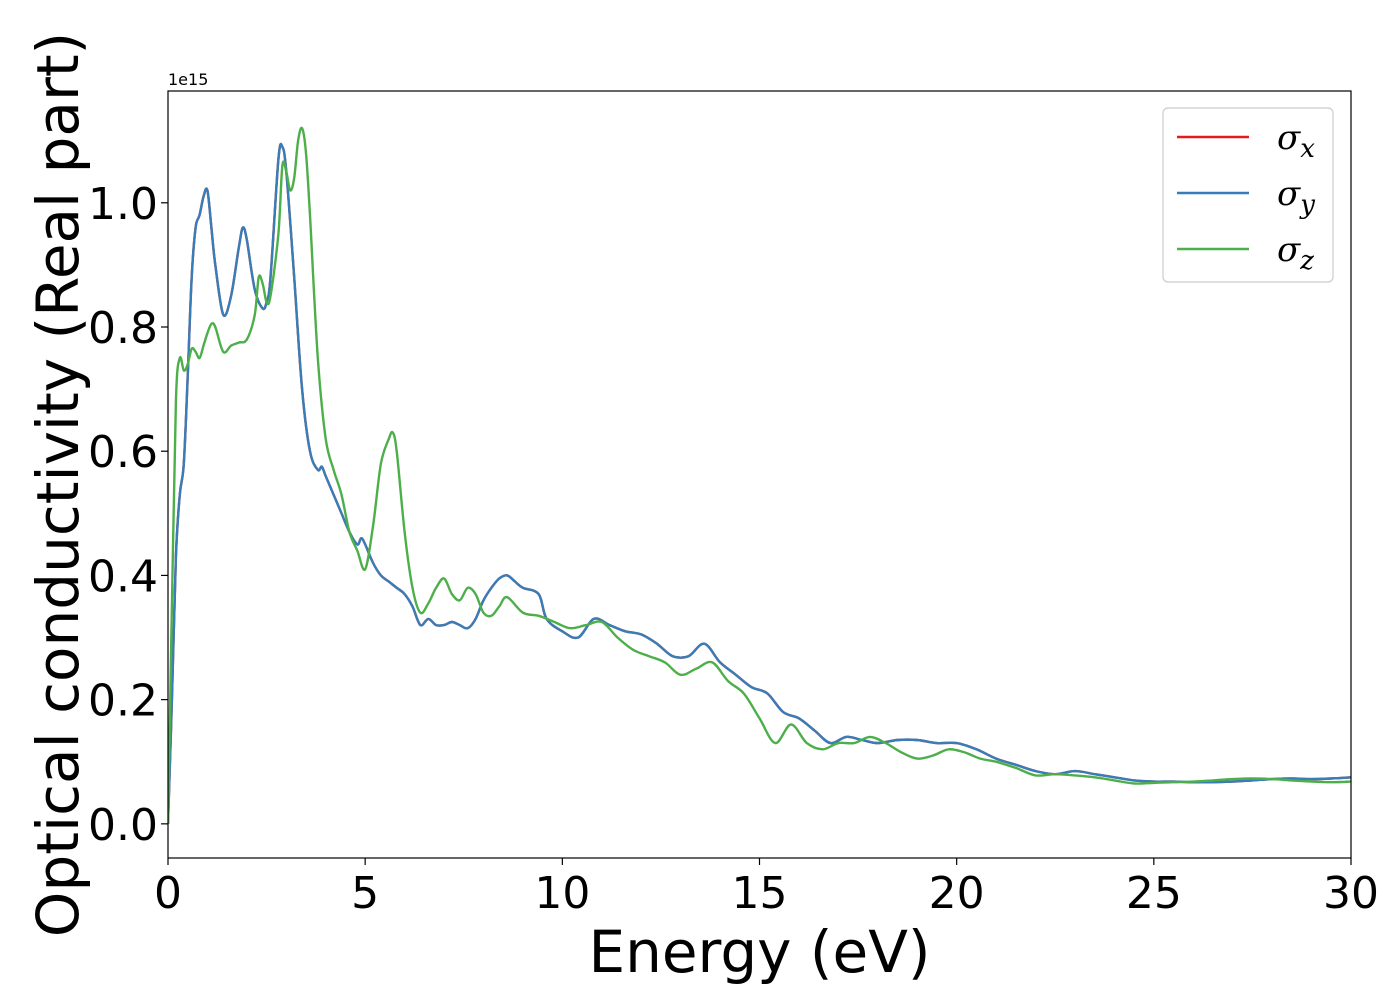 The height and width of the screenshot is (1000, 1400). What do you see at coordinates (188, 79) in the screenshot?
I see `y-offset-label: 1e15` at bounding box center [188, 79].